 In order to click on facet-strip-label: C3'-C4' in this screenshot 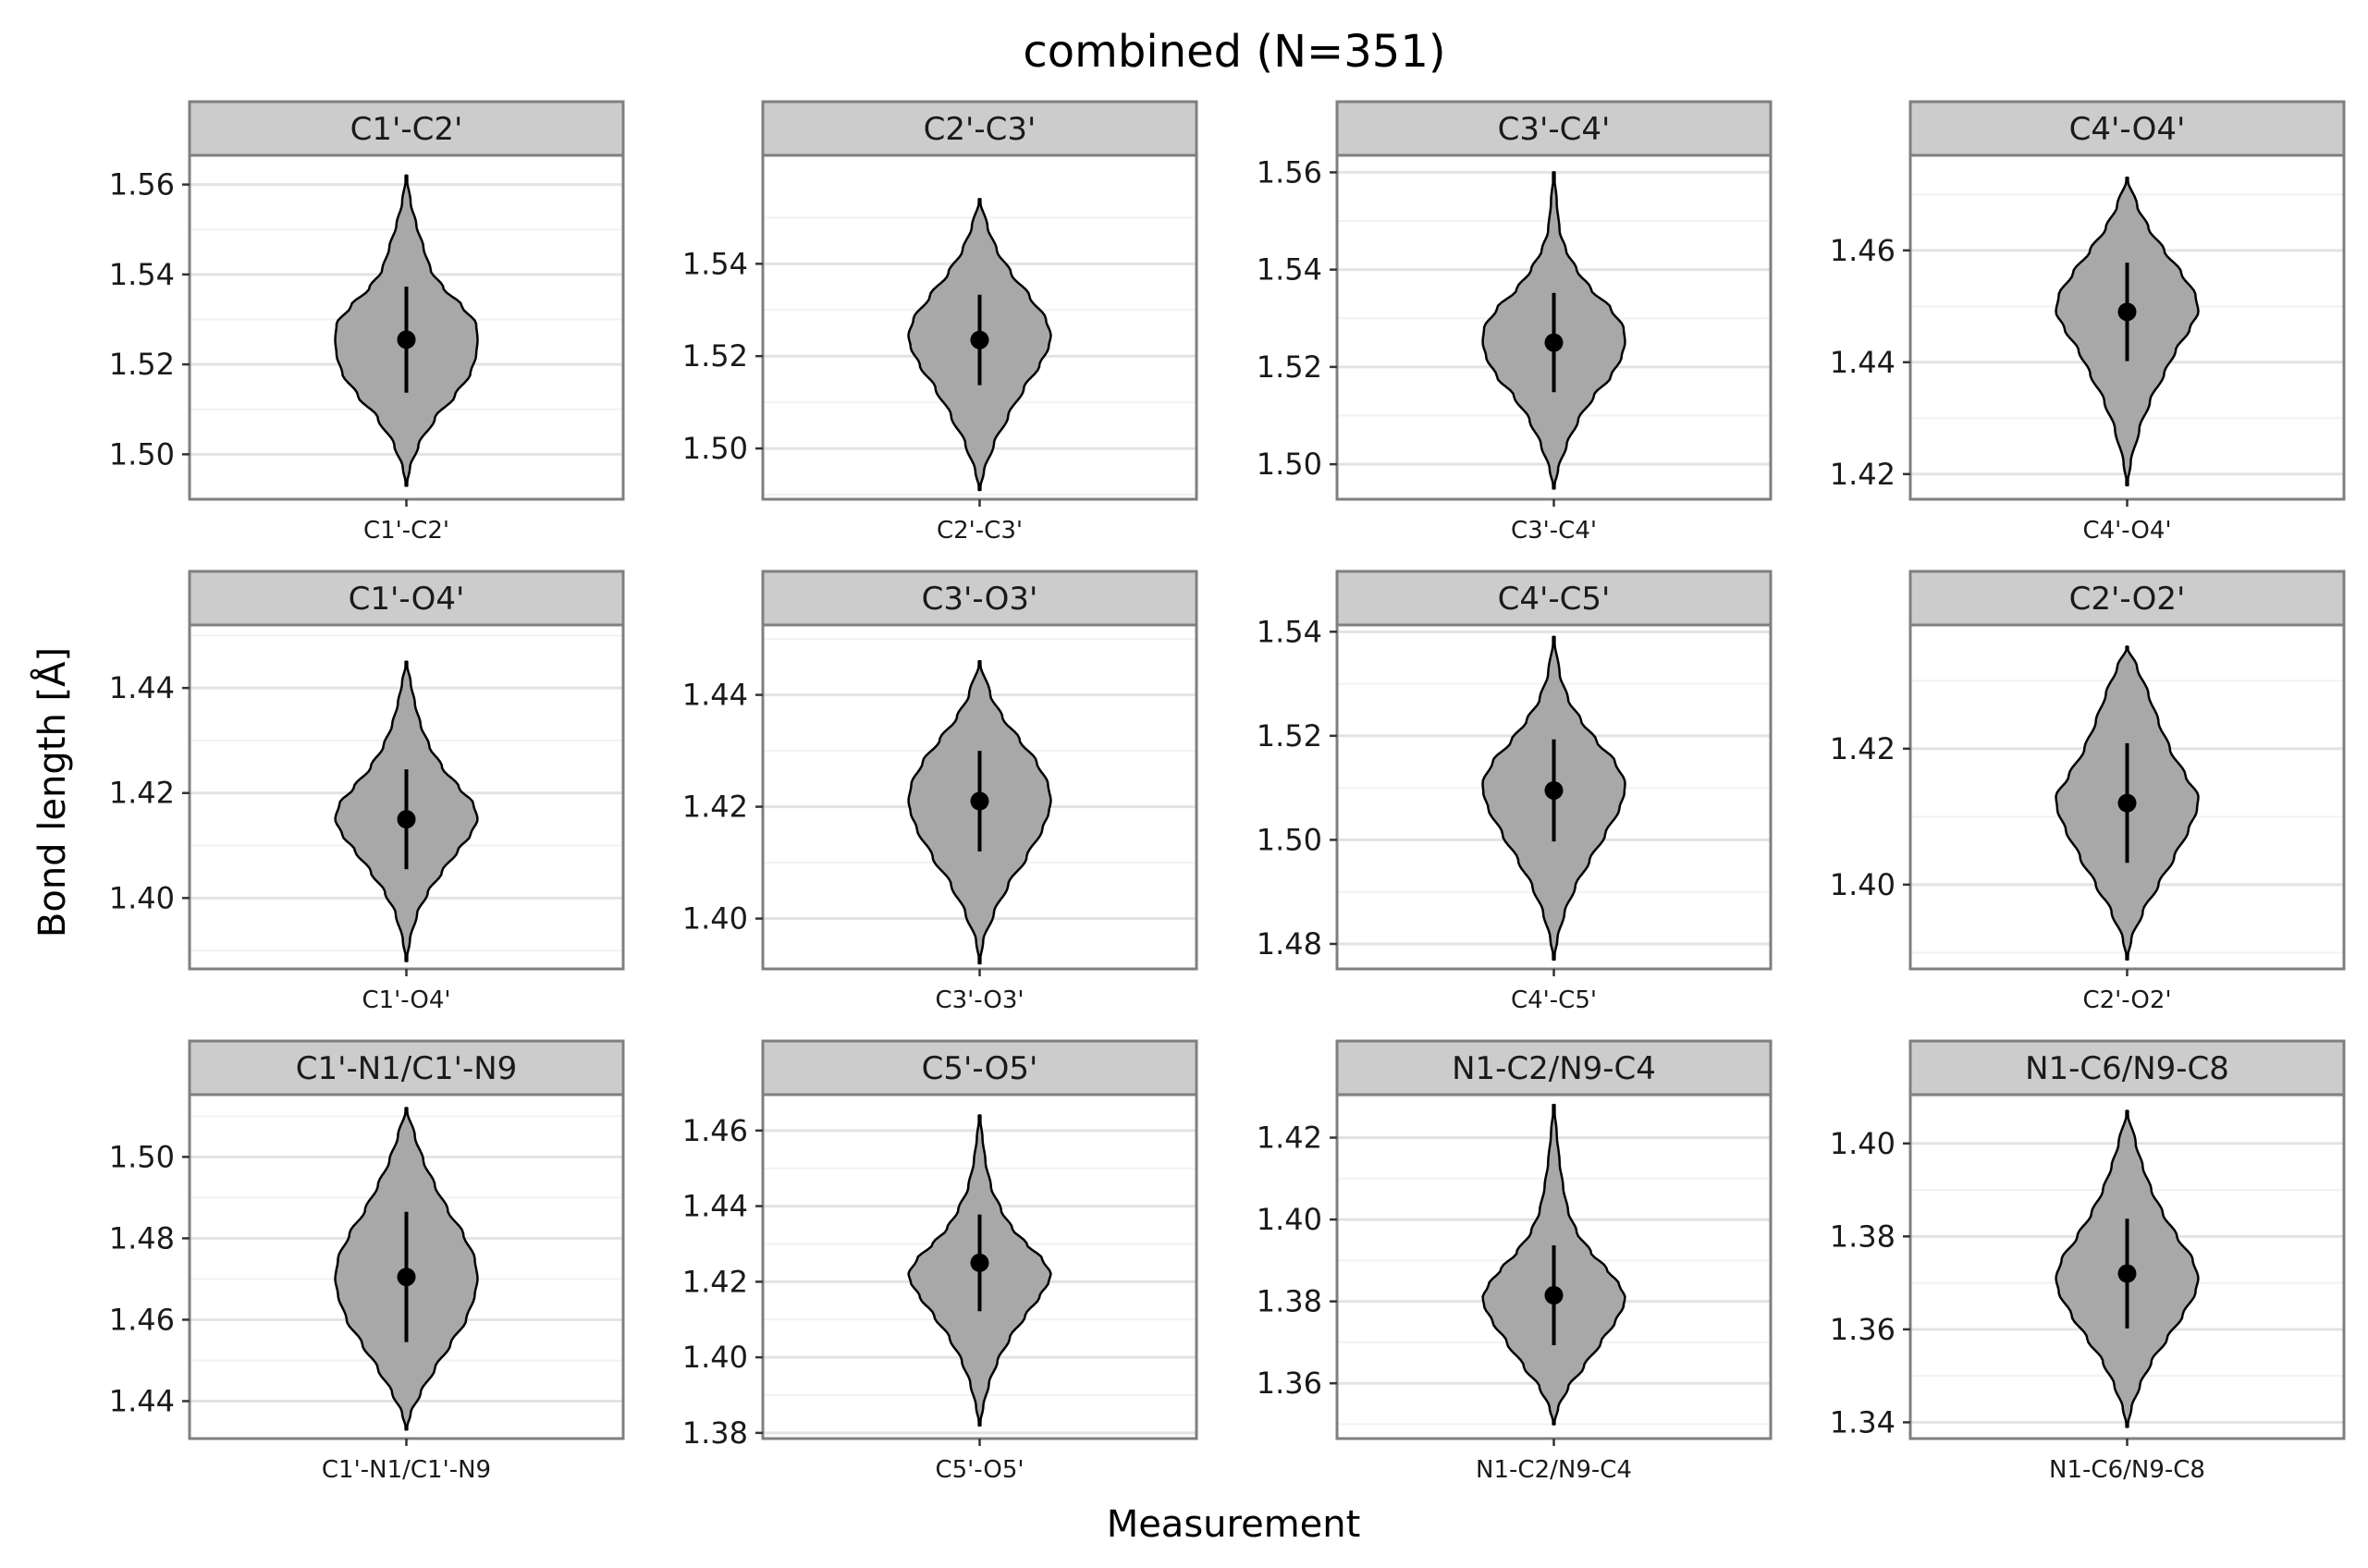, I will do `click(1554, 129)`.